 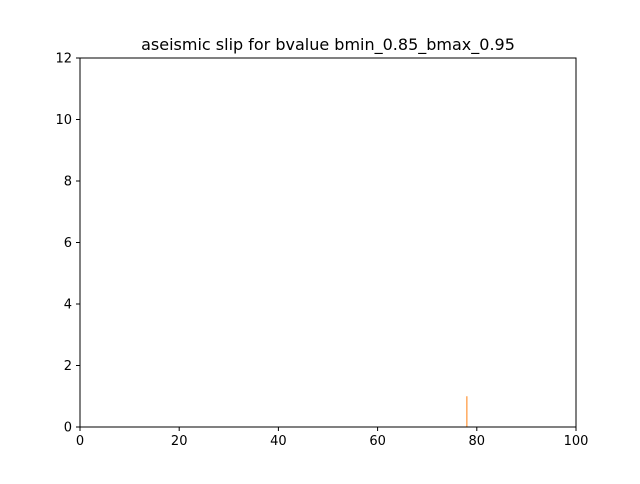 I want to click on y-tick-label: 12, so click(x=63, y=59).